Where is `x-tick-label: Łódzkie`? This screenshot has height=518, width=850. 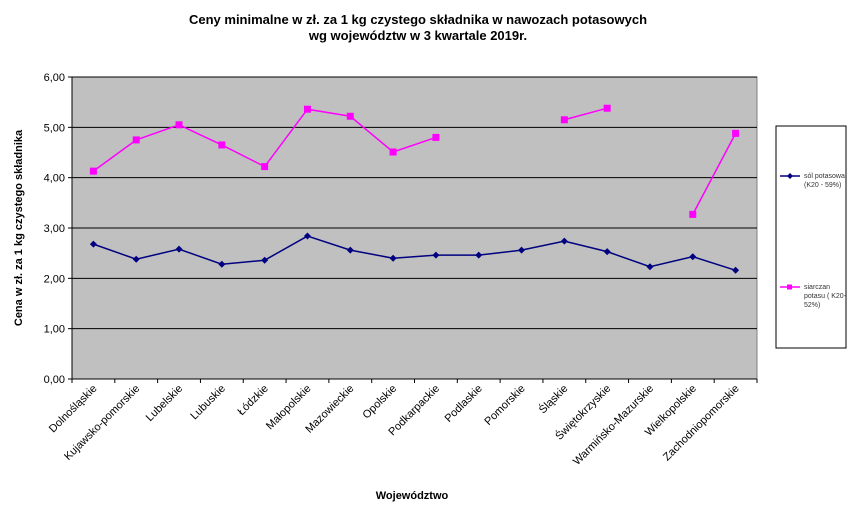
x-tick-label: Łódzkie is located at coordinates (252, 400).